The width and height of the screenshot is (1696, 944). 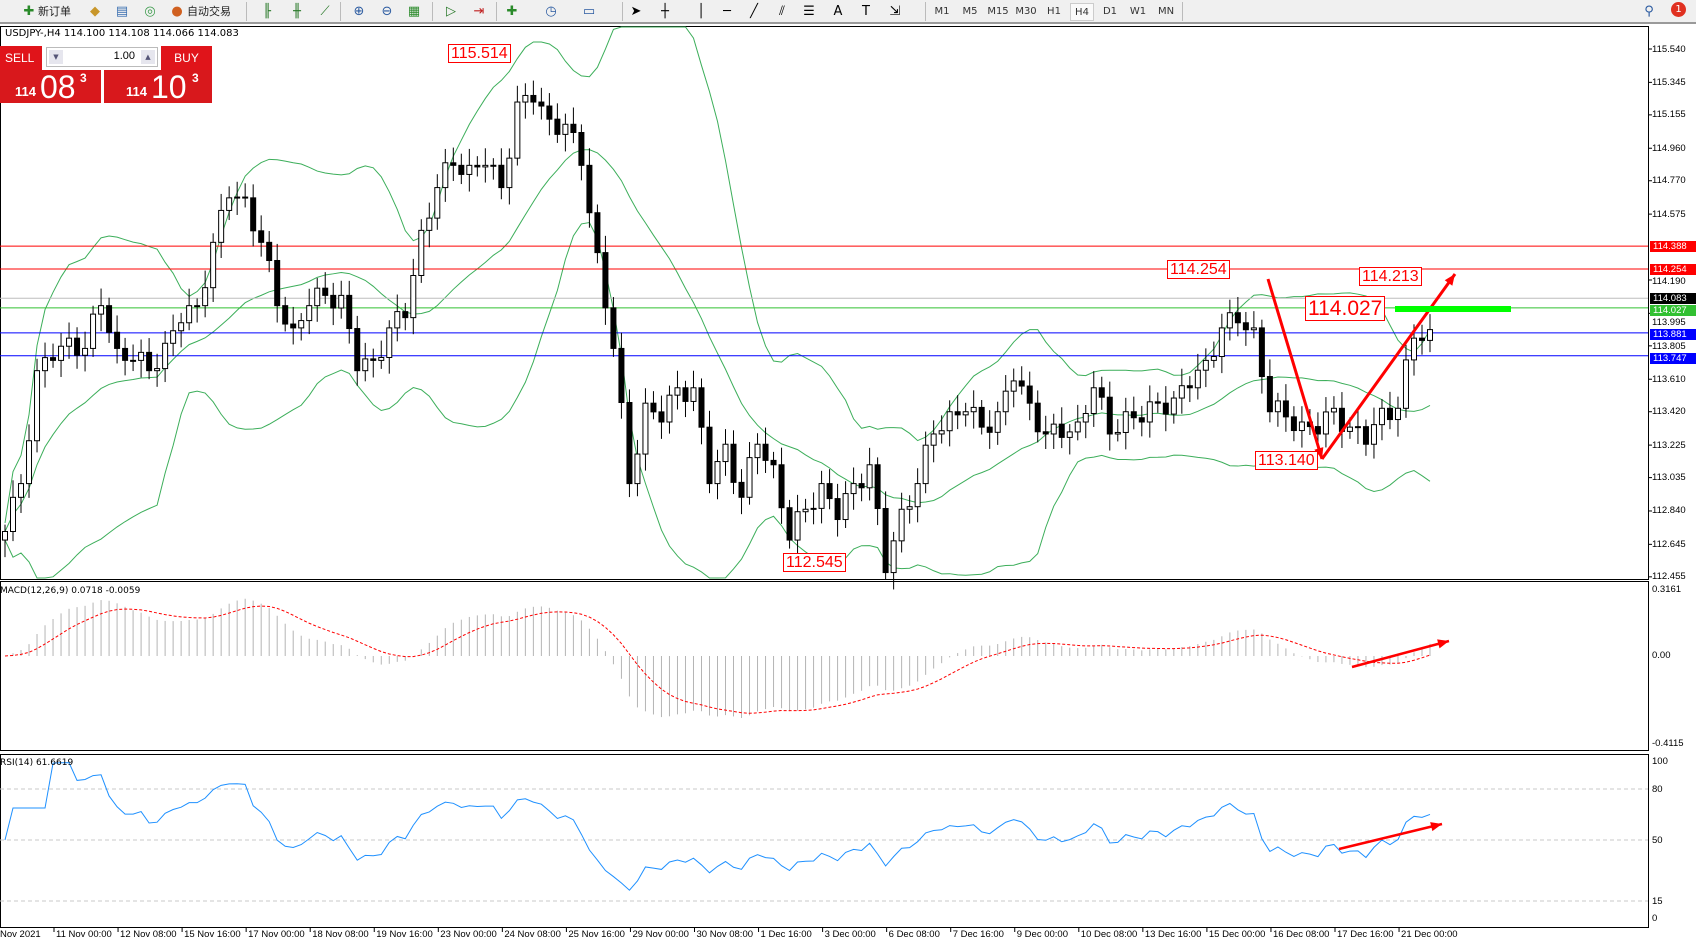 What do you see at coordinates (1110, 11) in the screenshot?
I see `timeframe-d1: D1` at bounding box center [1110, 11].